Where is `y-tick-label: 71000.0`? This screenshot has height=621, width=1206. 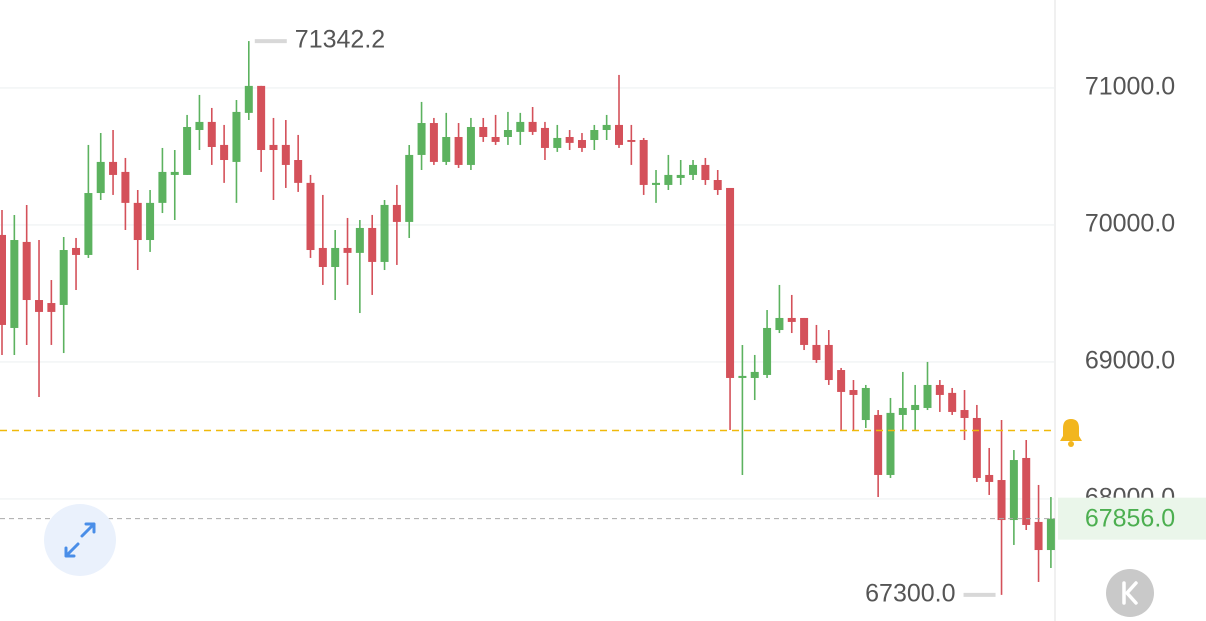 y-tick-label: 71000.0 is located at coordinates (1130, 87).